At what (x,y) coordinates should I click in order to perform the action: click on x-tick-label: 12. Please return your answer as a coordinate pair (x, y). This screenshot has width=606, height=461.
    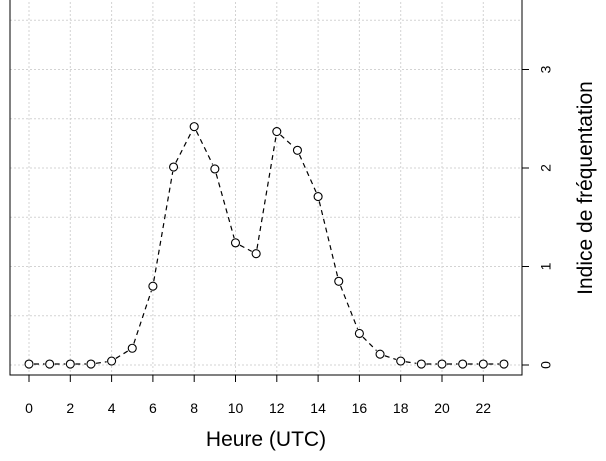
    Looking at the image, I should click on (277, 408).